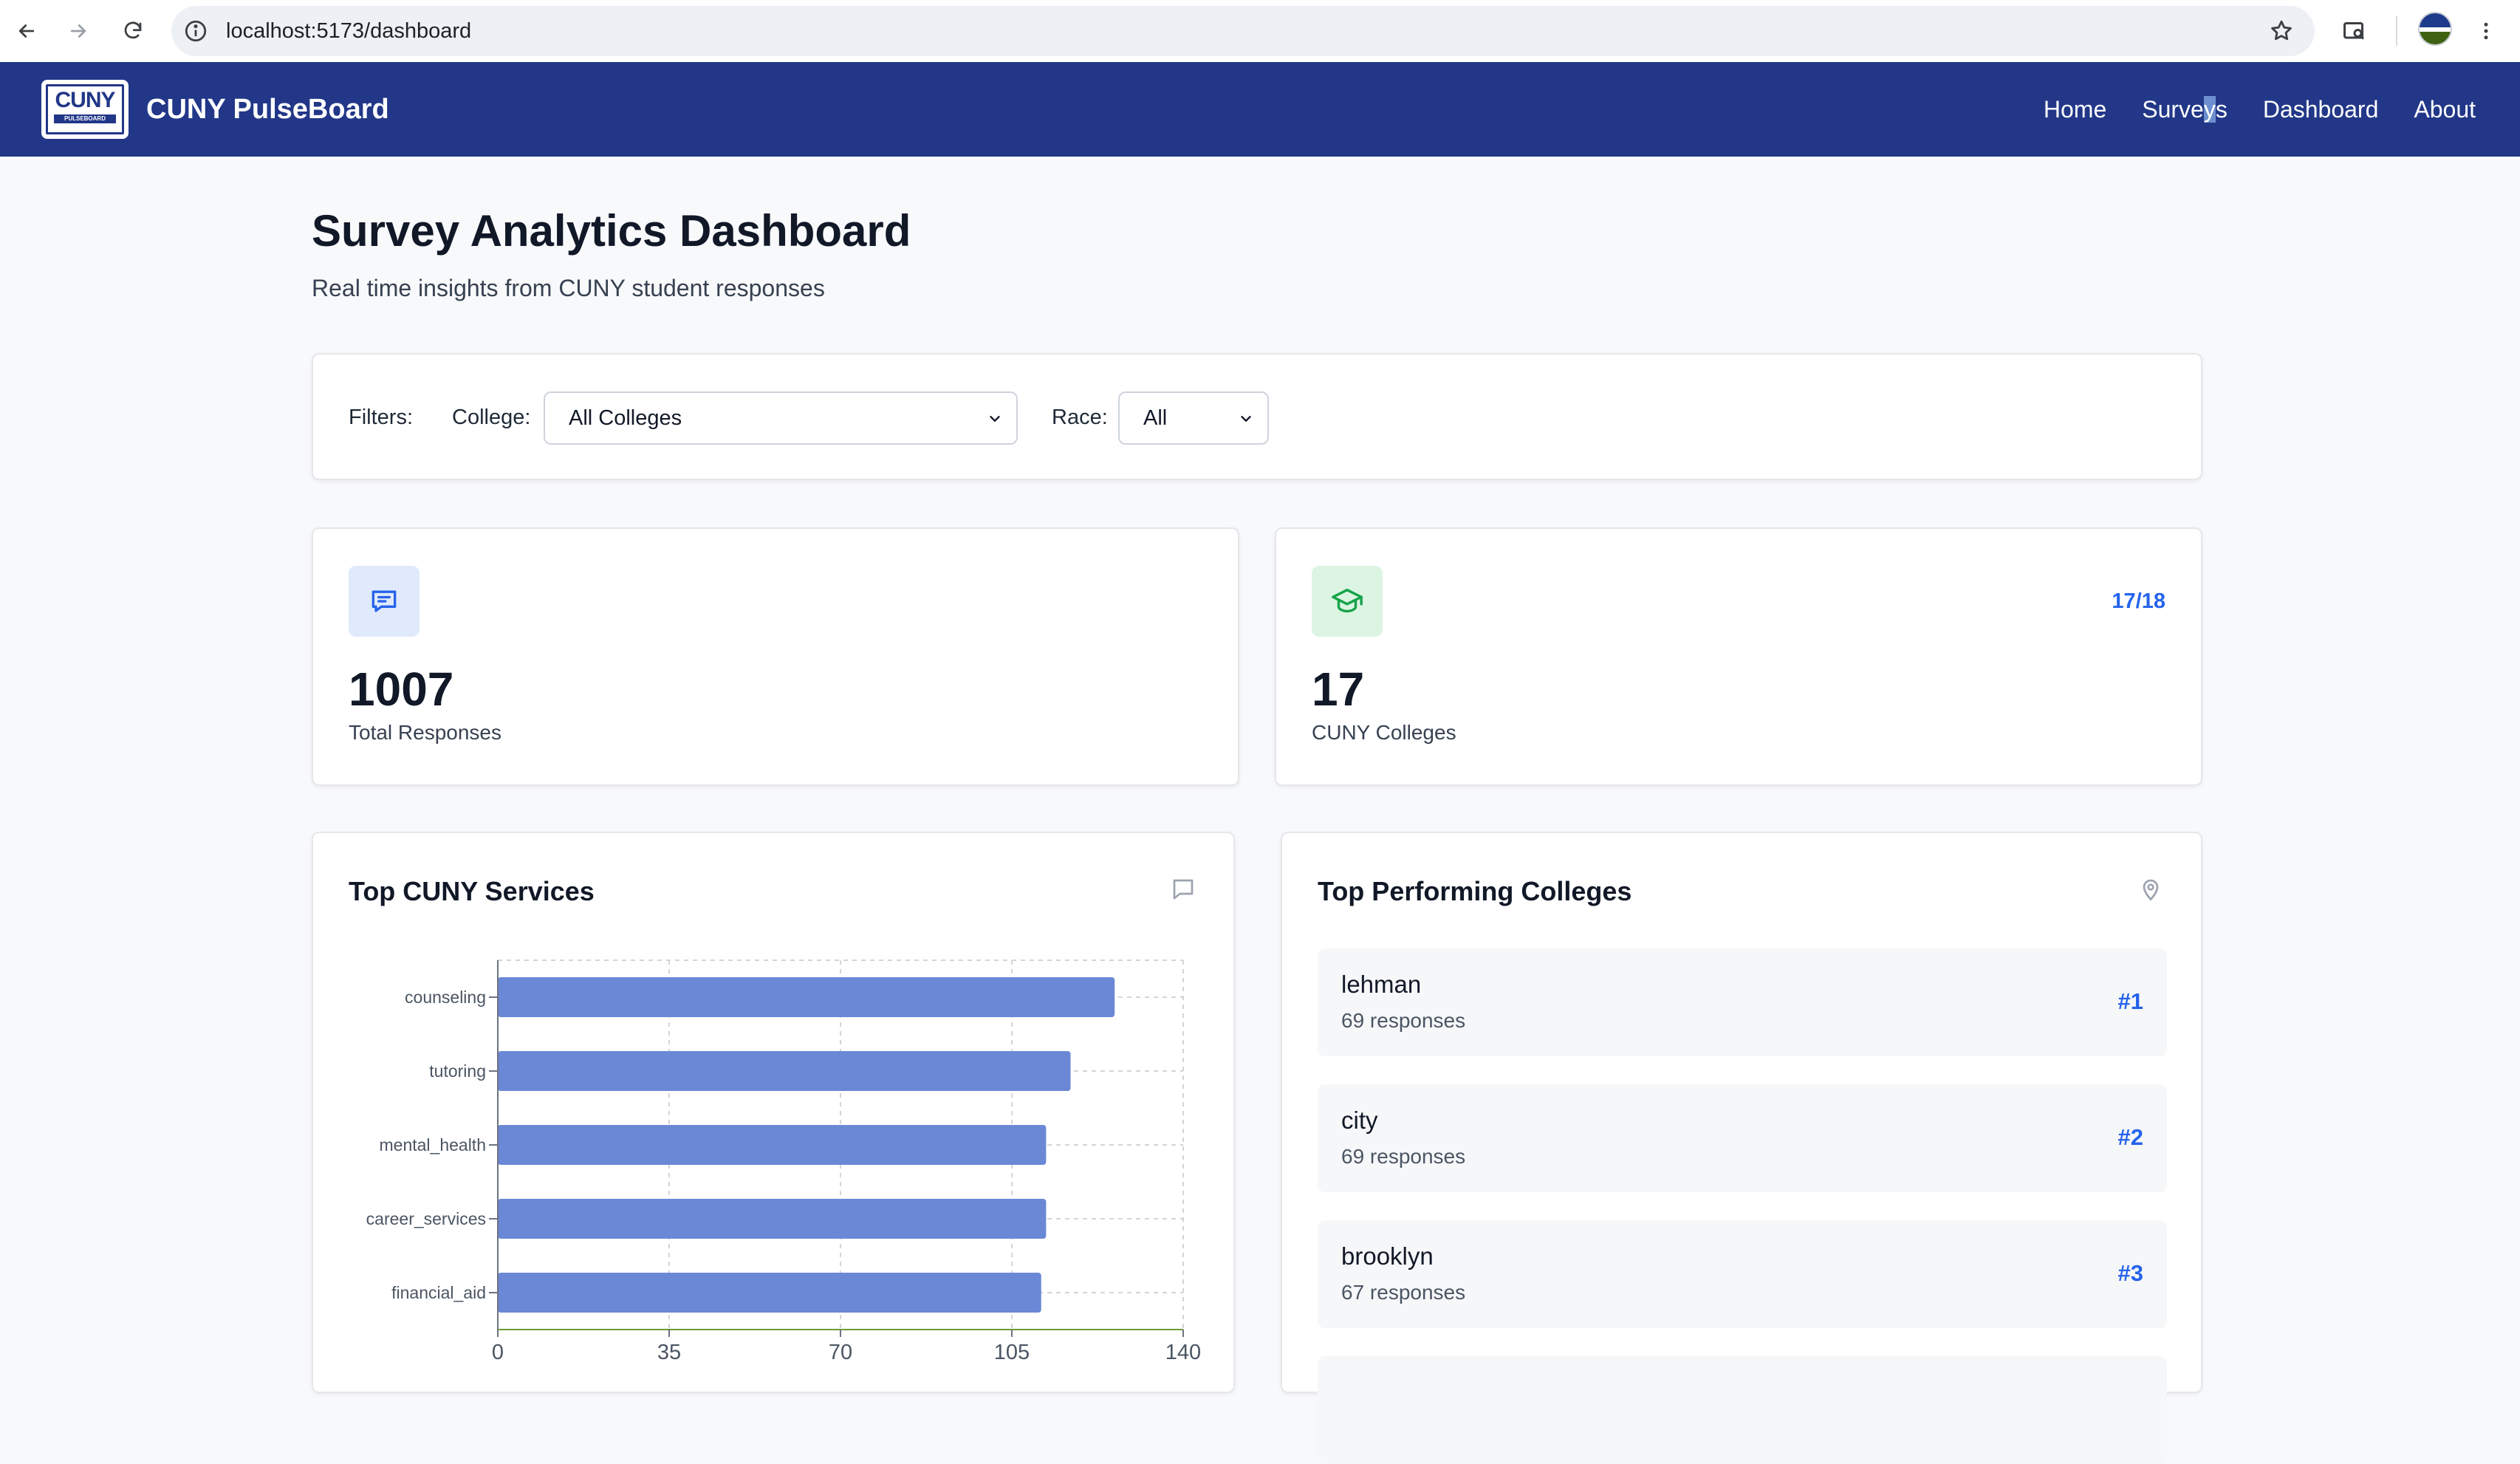 Image resolution: width=2520 pixels, height=1464 pixels. Describe the element at coordinates (133, 31) in the screenshot. I see `reload-icon` at that location.